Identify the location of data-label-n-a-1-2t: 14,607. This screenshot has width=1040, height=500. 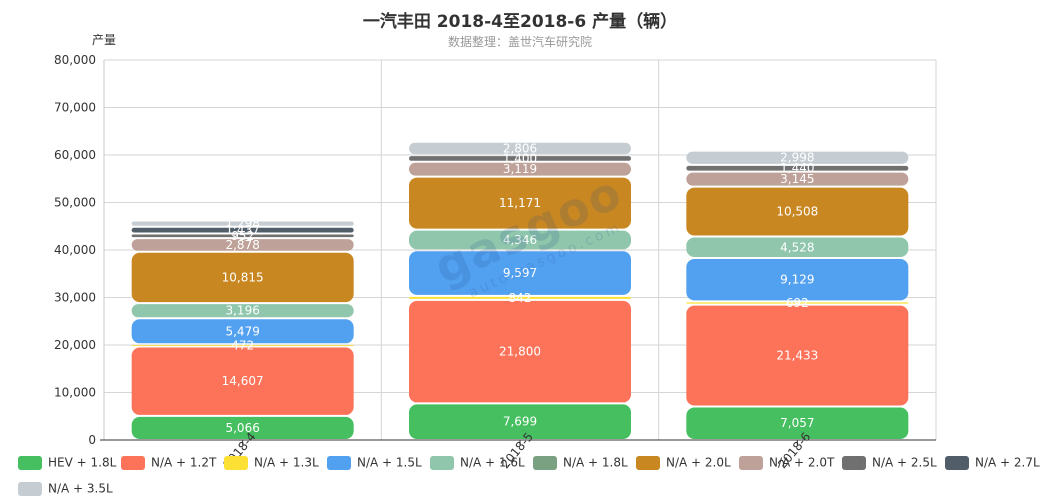
(243, 381).